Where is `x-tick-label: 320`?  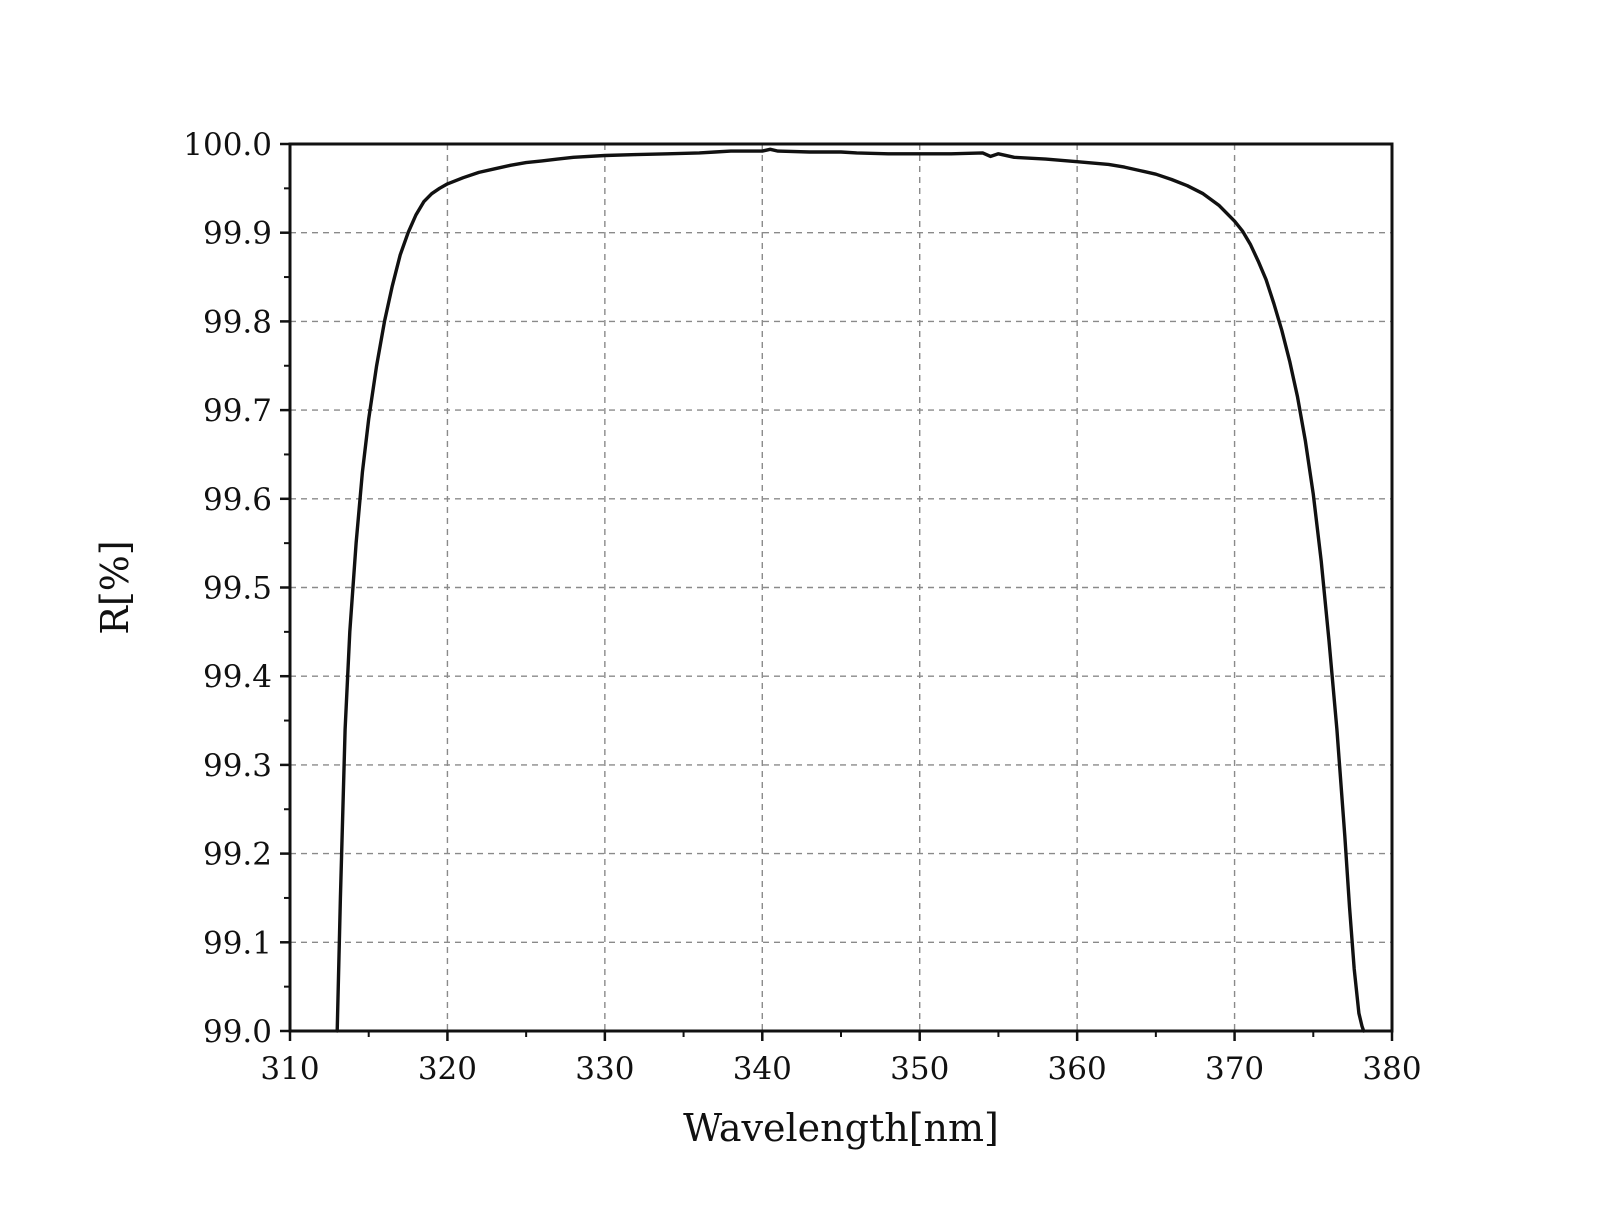 x-tick-label: 320 is located at coordinates (447, 1069).